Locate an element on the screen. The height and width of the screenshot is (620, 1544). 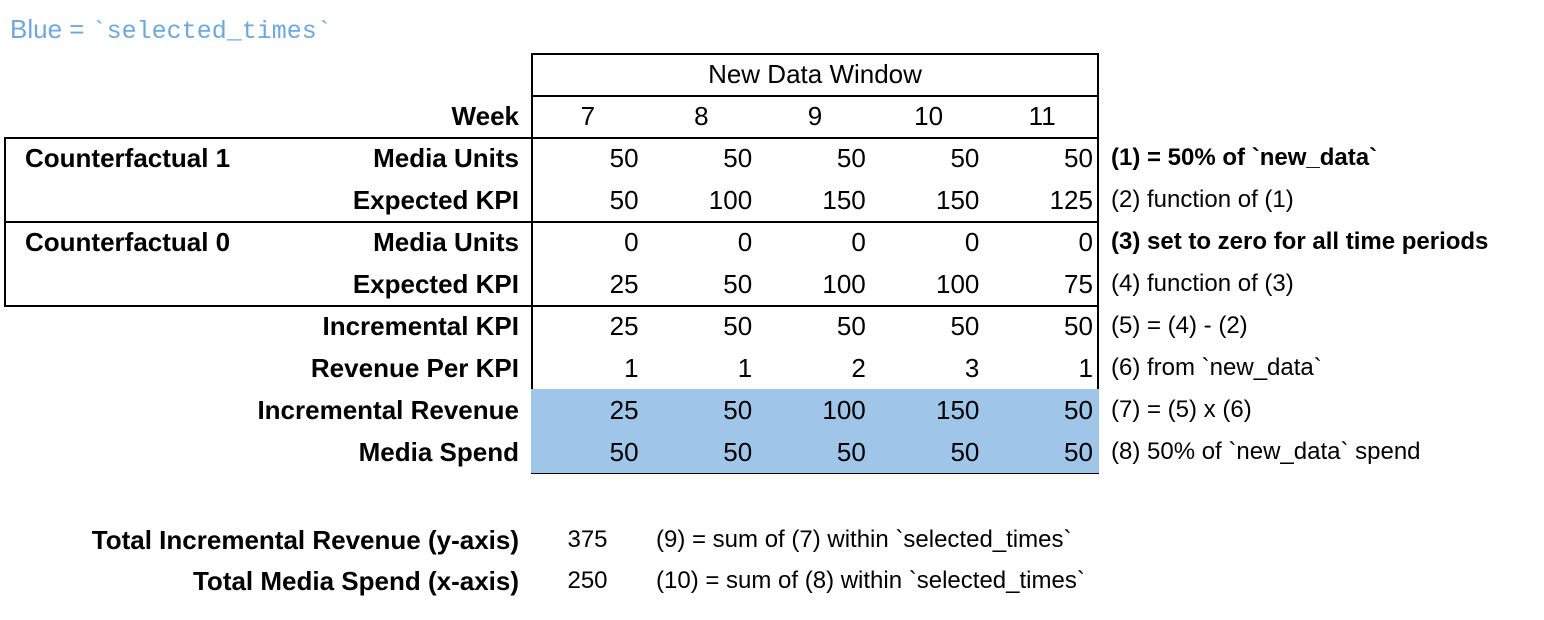
group-label: Counterfactual 0 is located at coordinates (128, 241).